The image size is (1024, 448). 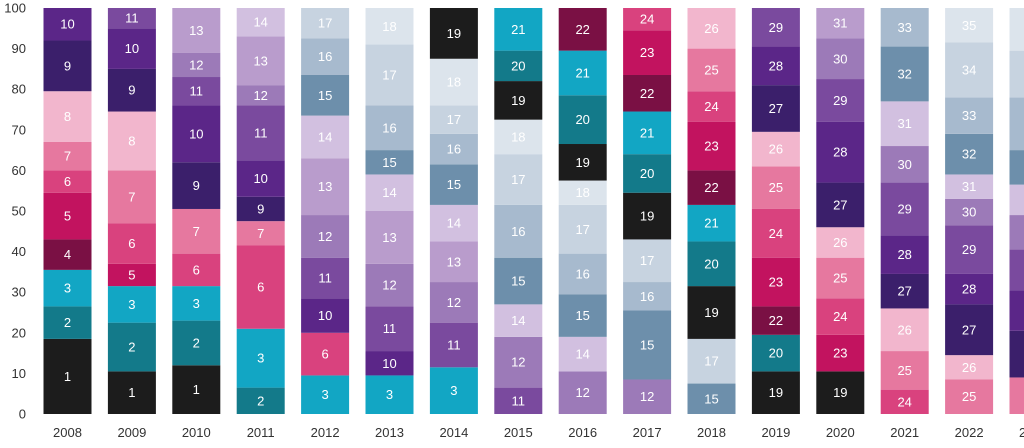 I want to click on bar-stack-2021: 24 25 26 27 28 29 30 31 32 33, so click(x=904, y=211).